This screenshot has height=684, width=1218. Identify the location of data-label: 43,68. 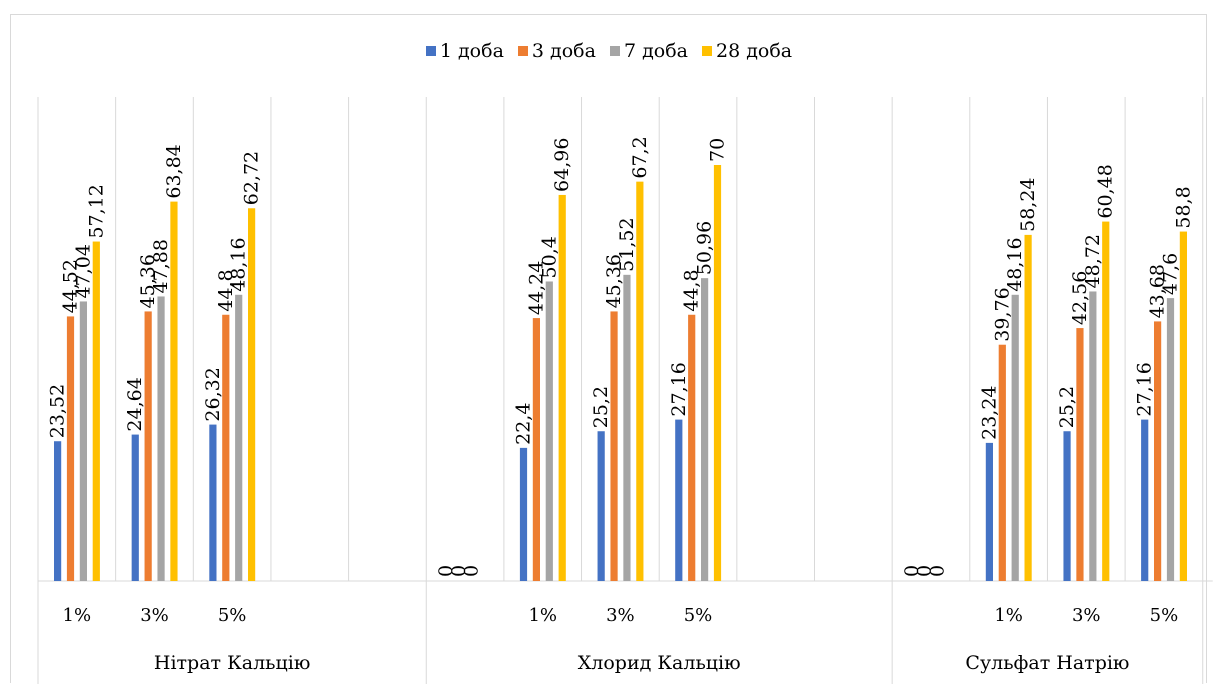
(1158, 291).